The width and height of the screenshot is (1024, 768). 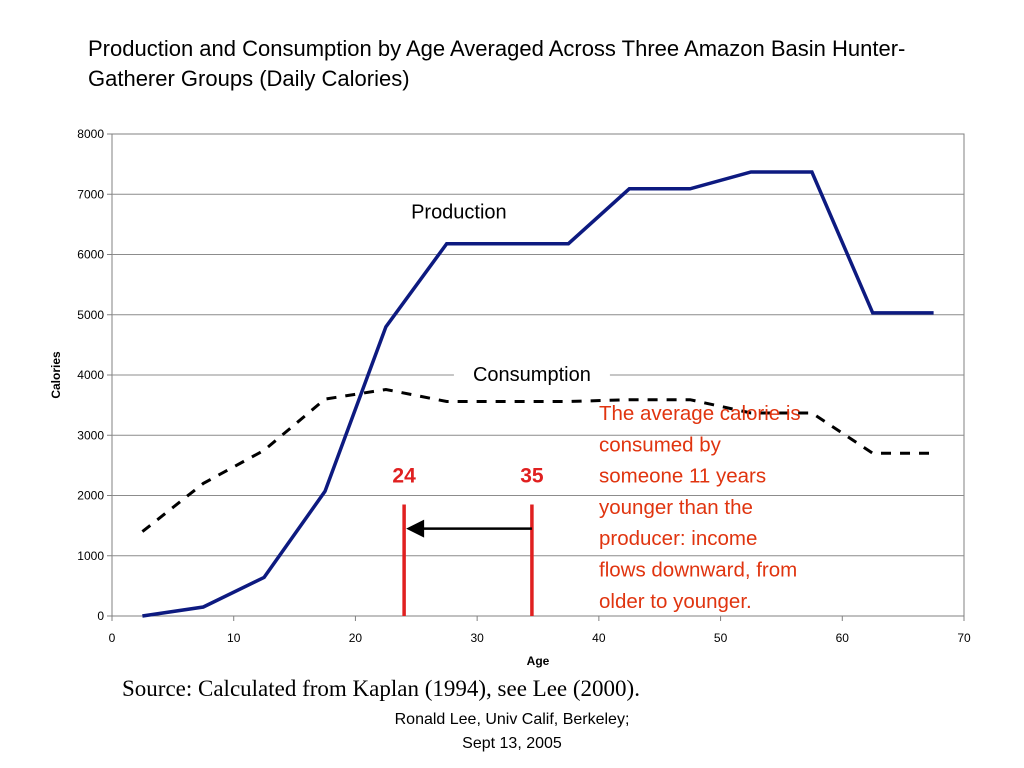 I want to click on credit-date: Sept 13, 2005, so click(x=512, y=743).